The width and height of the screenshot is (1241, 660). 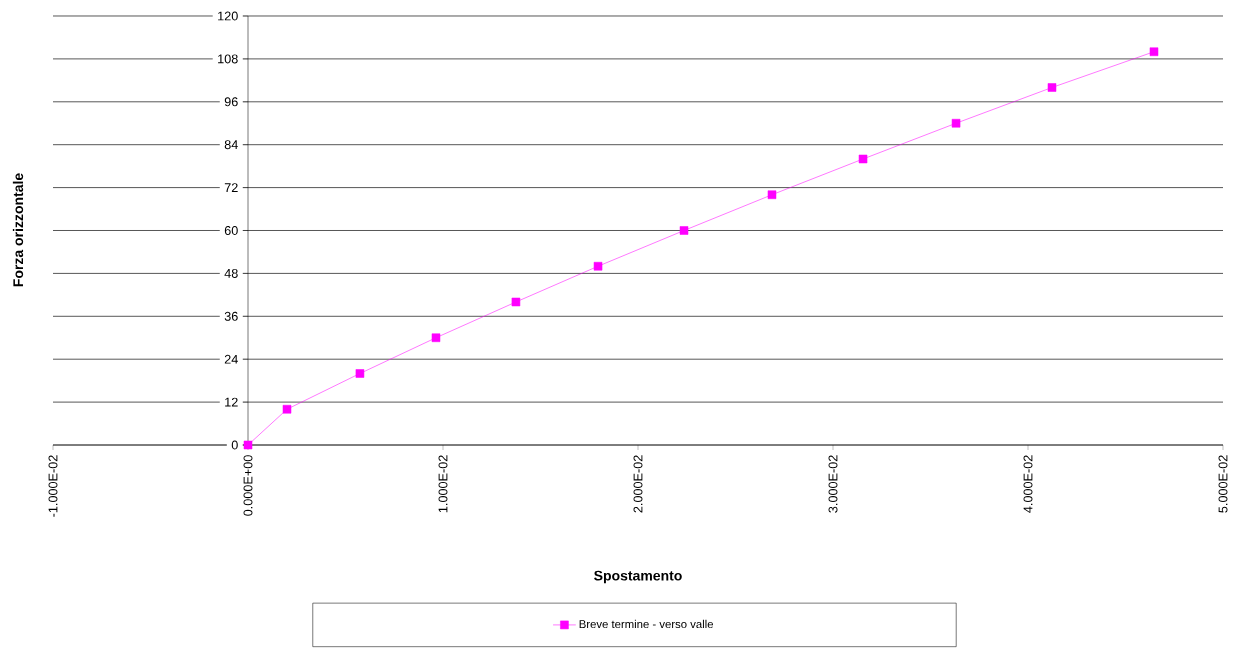 What do you see at coordinates (231, 402) in the screenshot?
I see `y-tick-label: 12` at bounding box center [231, 402].